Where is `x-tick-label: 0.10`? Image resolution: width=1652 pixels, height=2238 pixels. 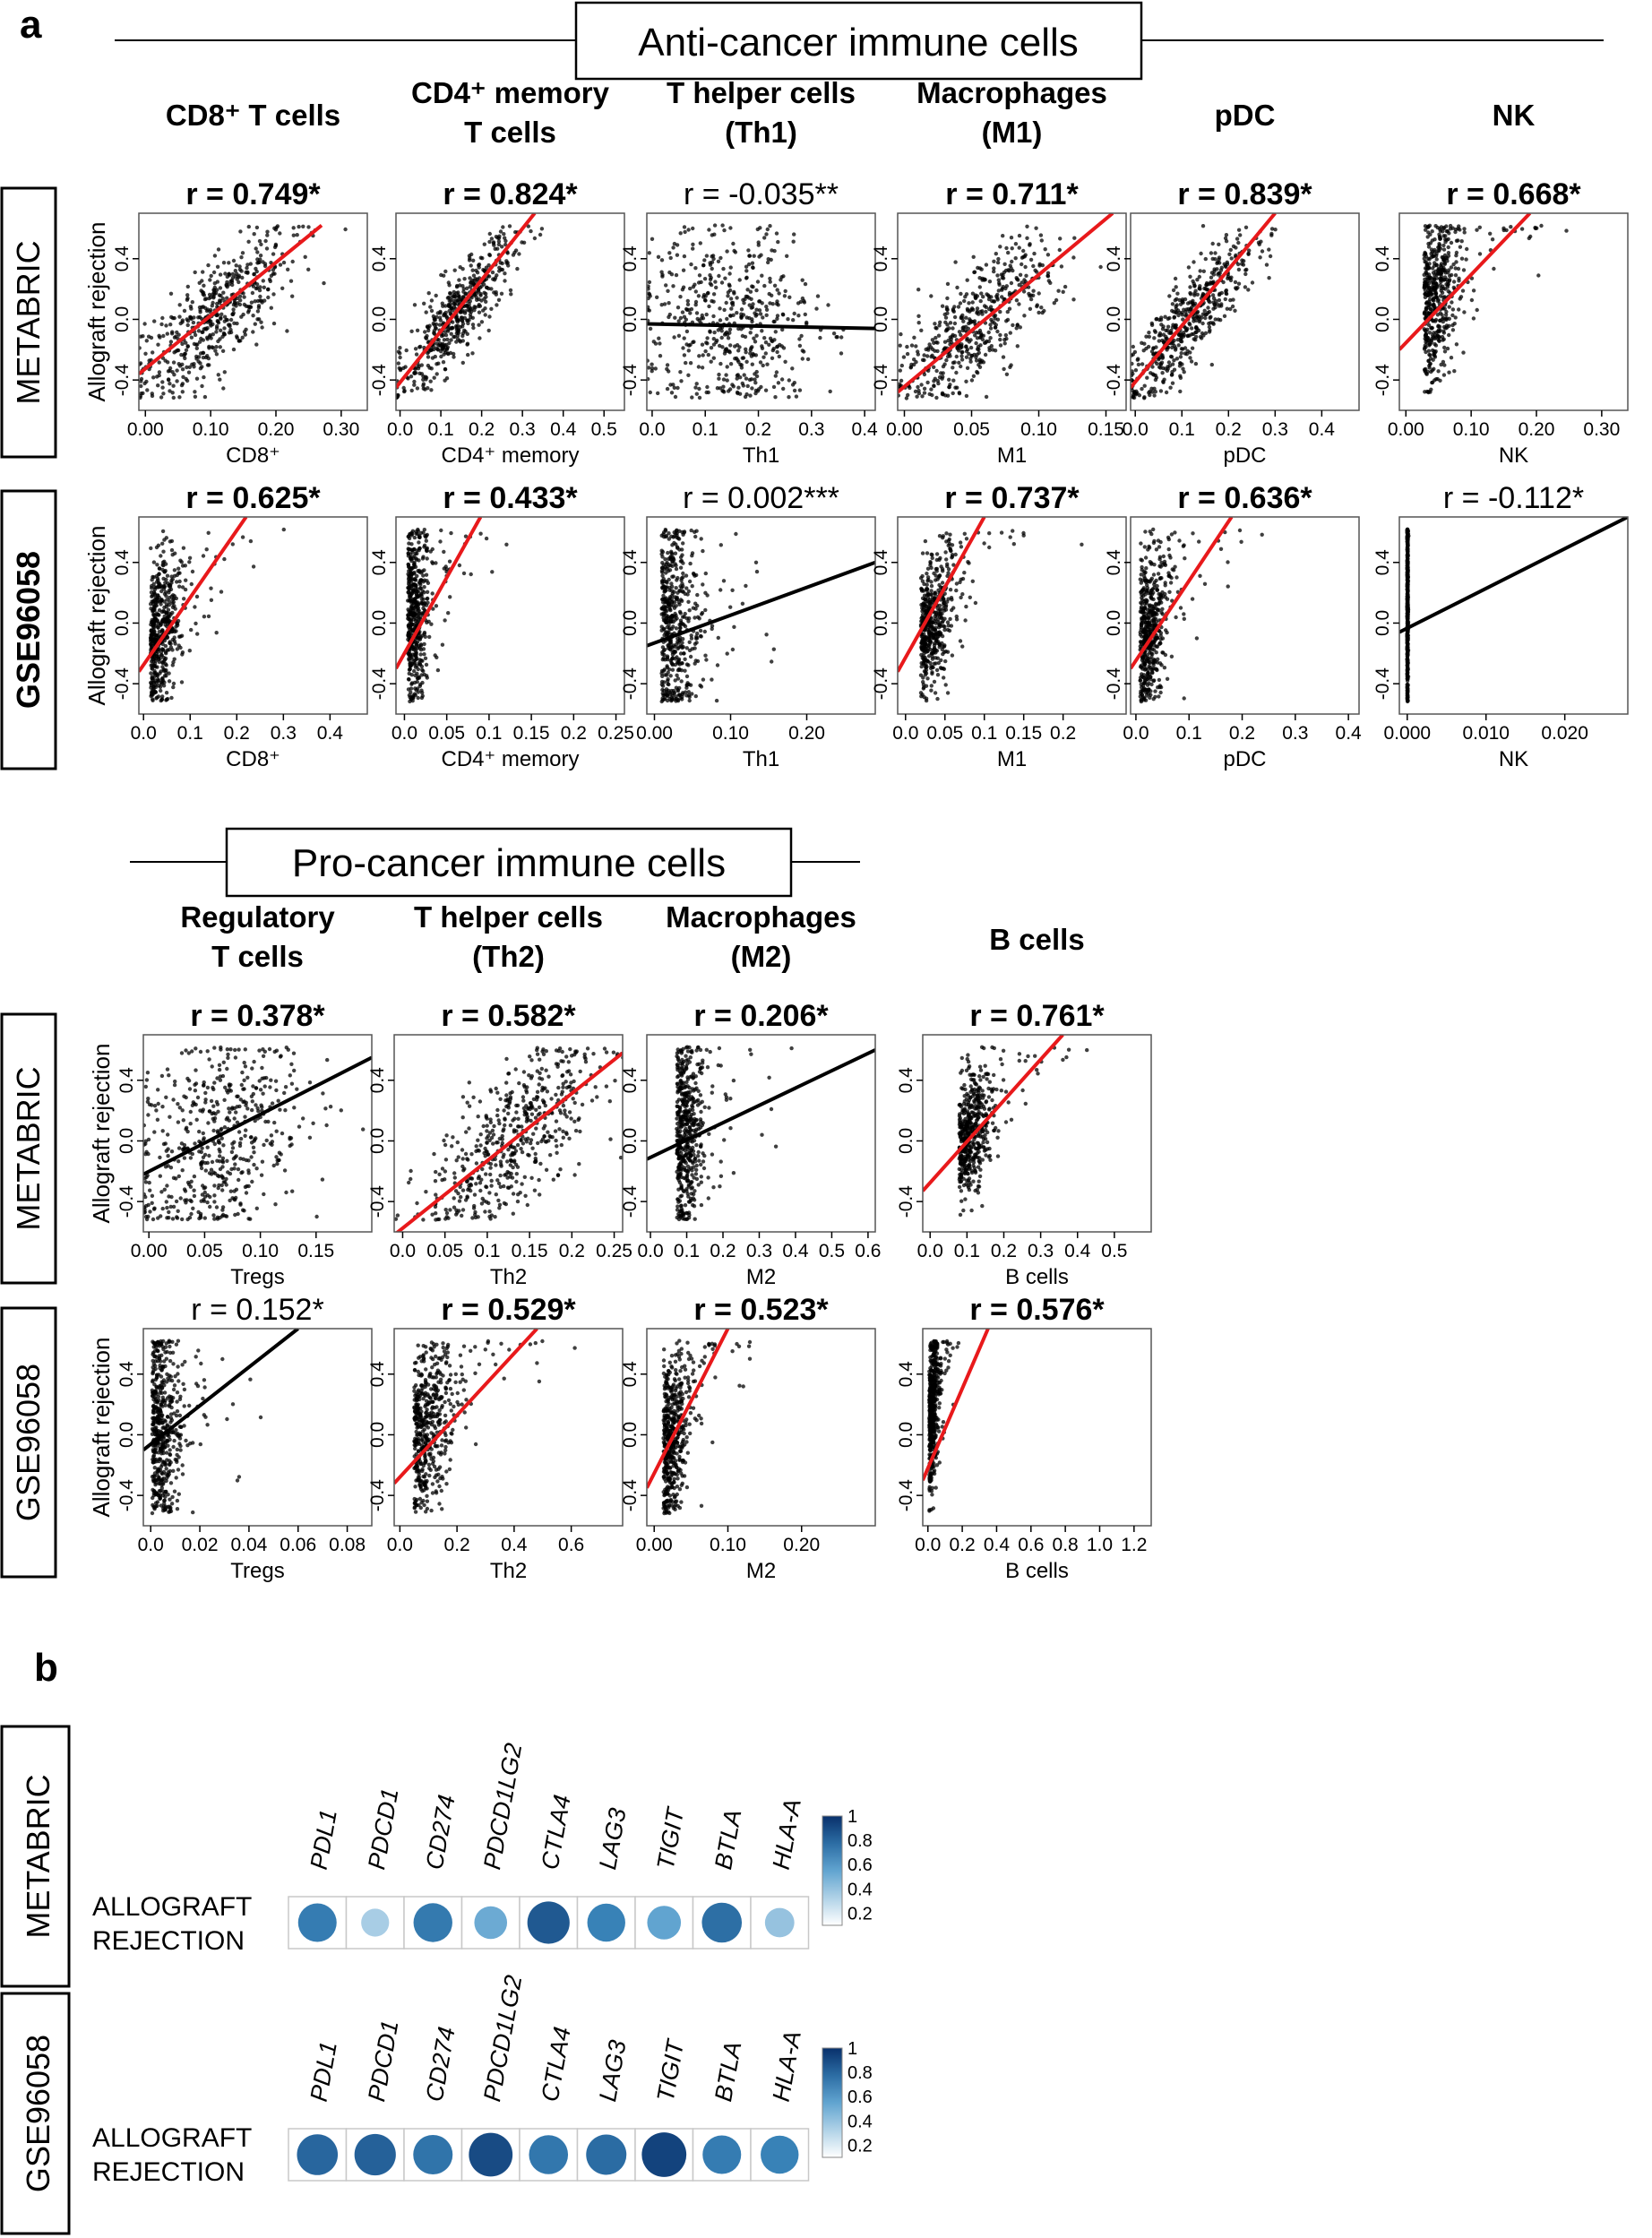 x-tick-label: 0.10 is located at coordinates (730, 734).